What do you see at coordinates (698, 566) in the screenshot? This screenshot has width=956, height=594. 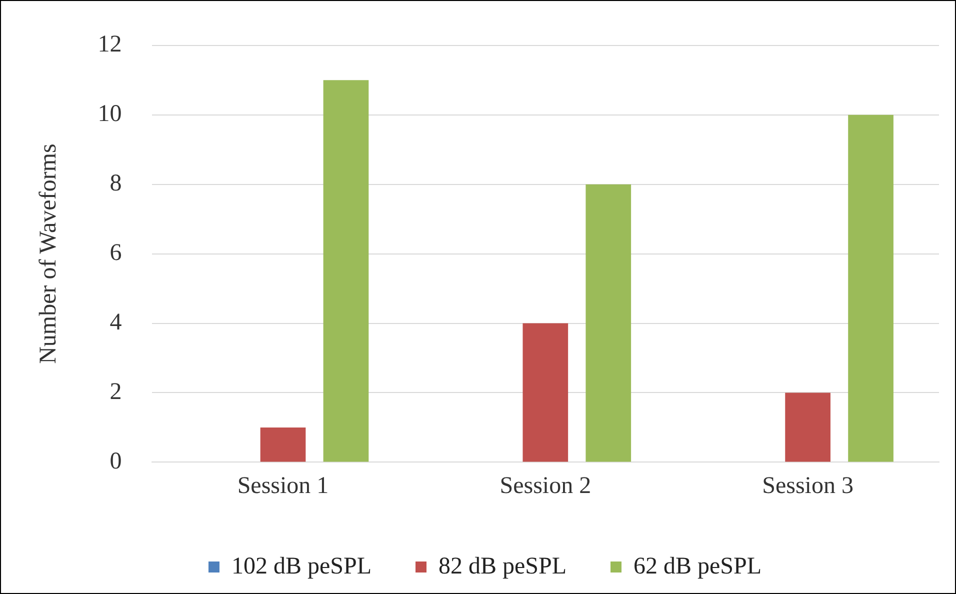 I see `legend-label: 62 dB peSPL` at bounding box center [698, 566].